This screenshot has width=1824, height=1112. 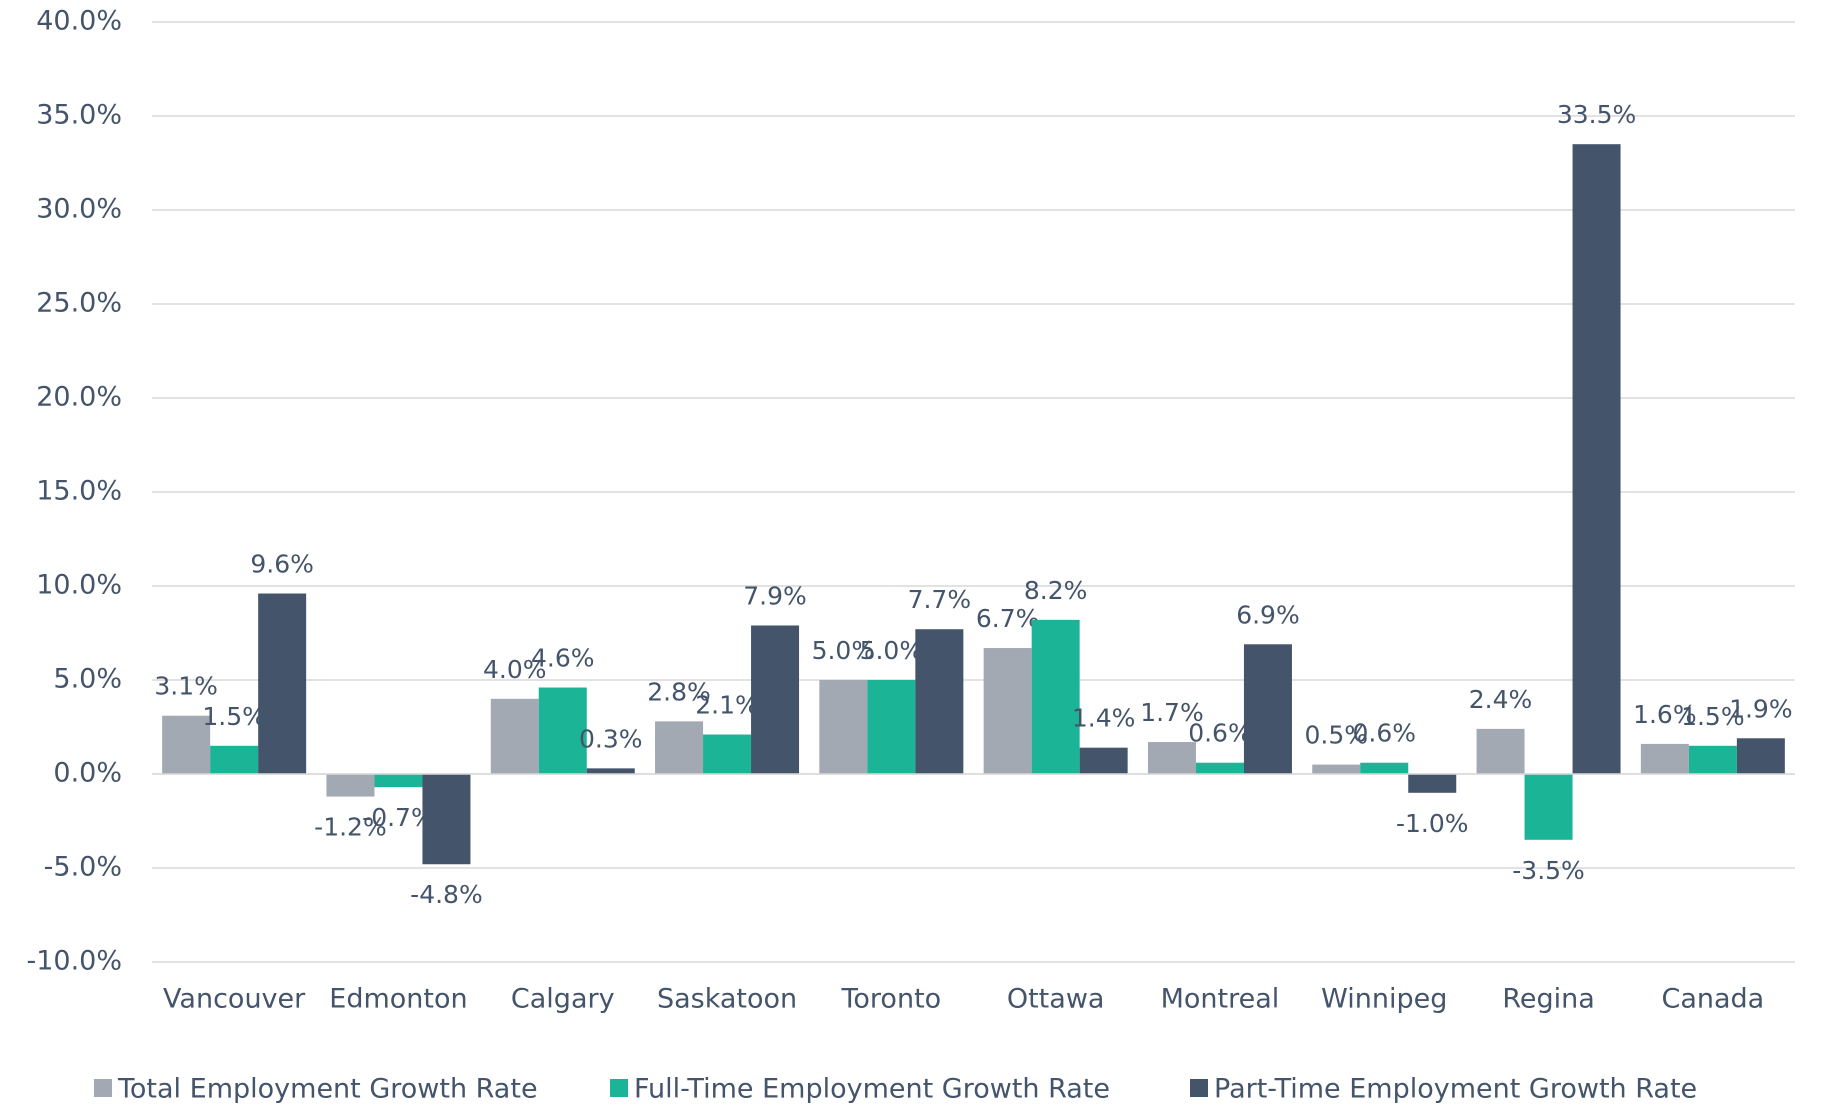 What do you see at coordinates (186, 686) in the screenshot?
I see `data-label: 3.1%` at bounding box center [186, 686].